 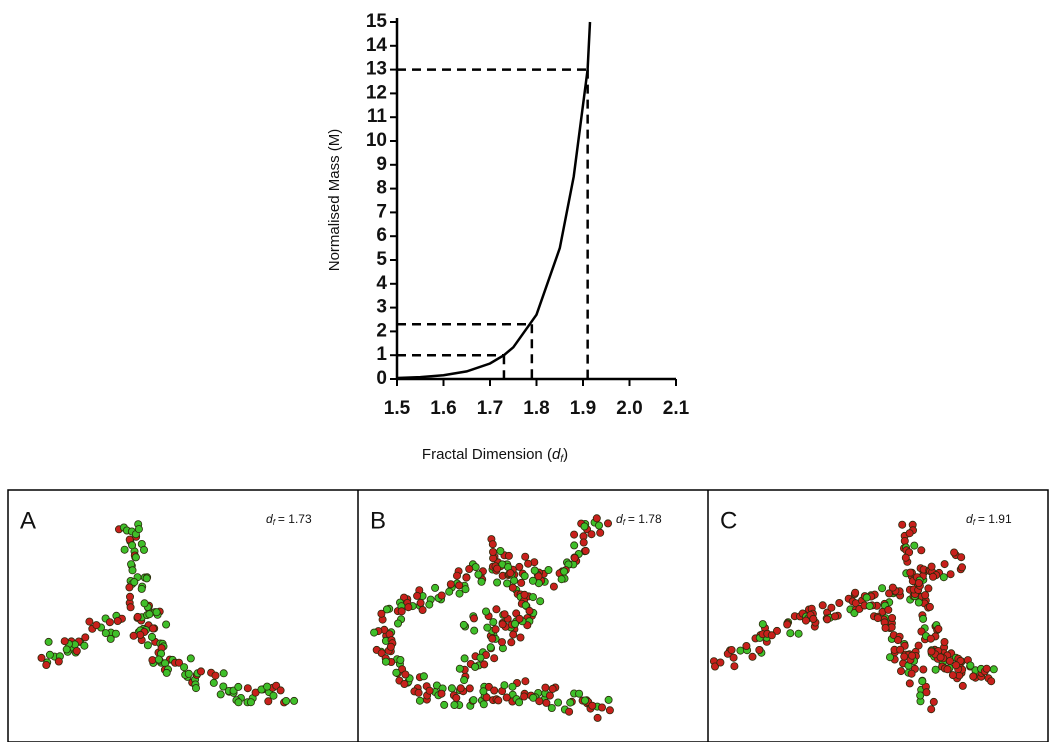 I want to click on y-tick-label: 9, so click(x=381, y=164).